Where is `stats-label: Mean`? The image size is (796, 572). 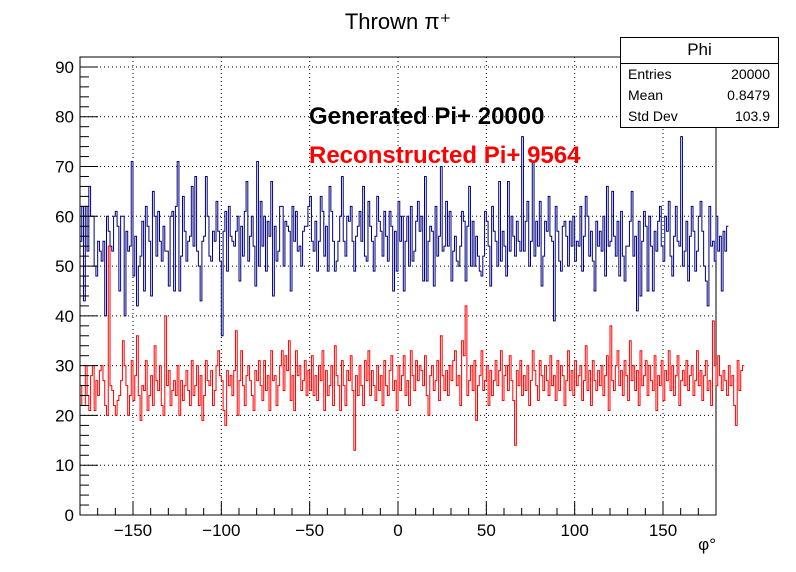
stats-label: Mean is located at coordinates (646, 95).